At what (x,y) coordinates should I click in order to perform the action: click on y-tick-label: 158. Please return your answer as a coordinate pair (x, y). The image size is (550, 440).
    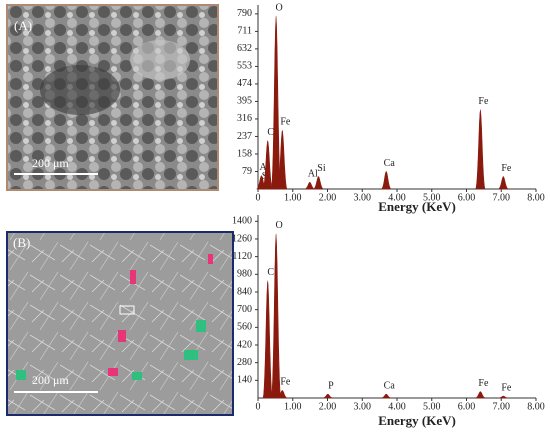
    Looking at the image, I should click on (244, 153).